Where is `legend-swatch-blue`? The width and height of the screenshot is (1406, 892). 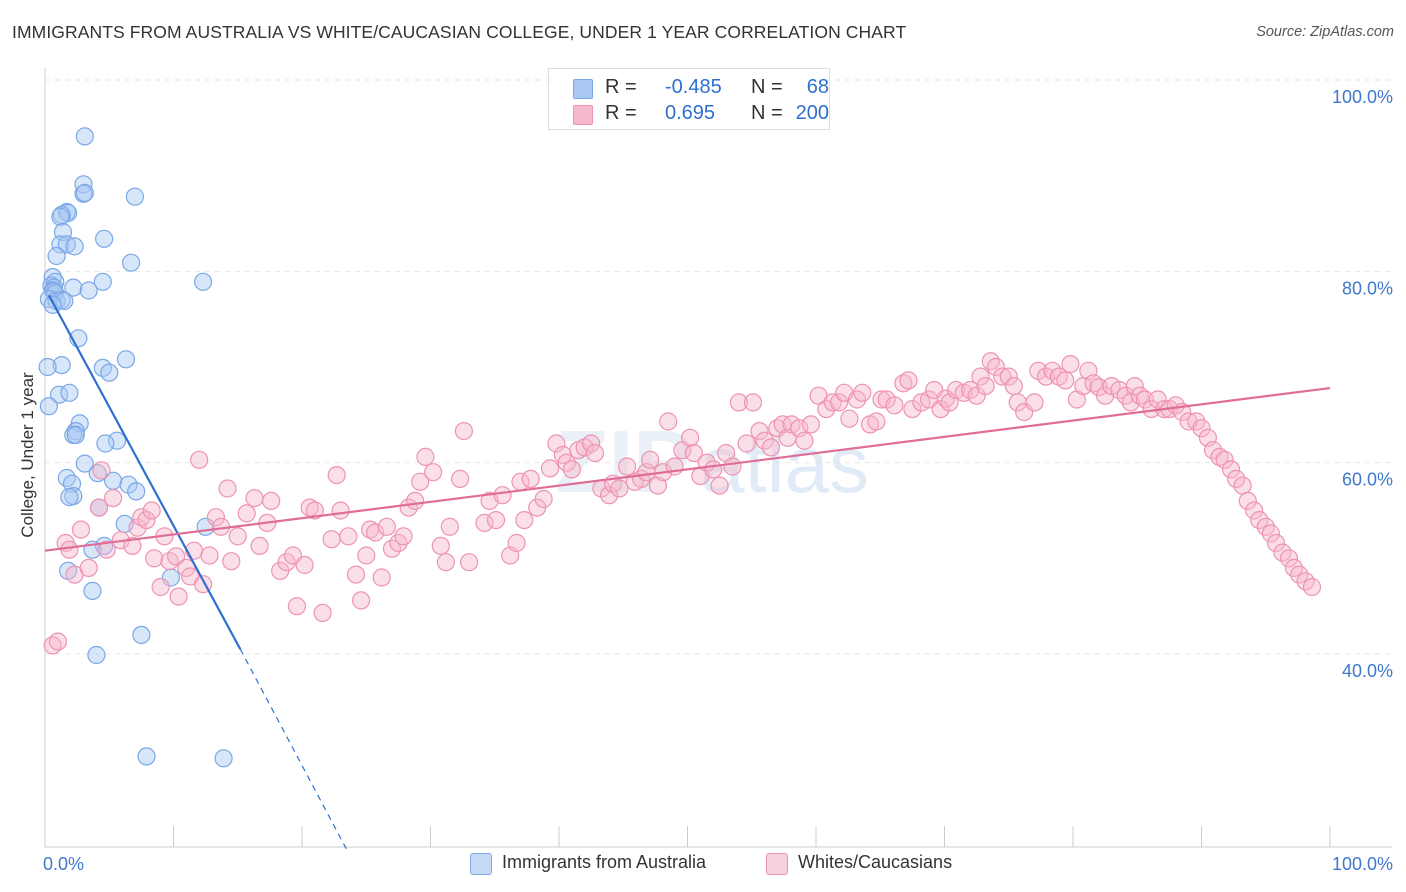 legend-swatch-blue is located at coordinates (583, 89).